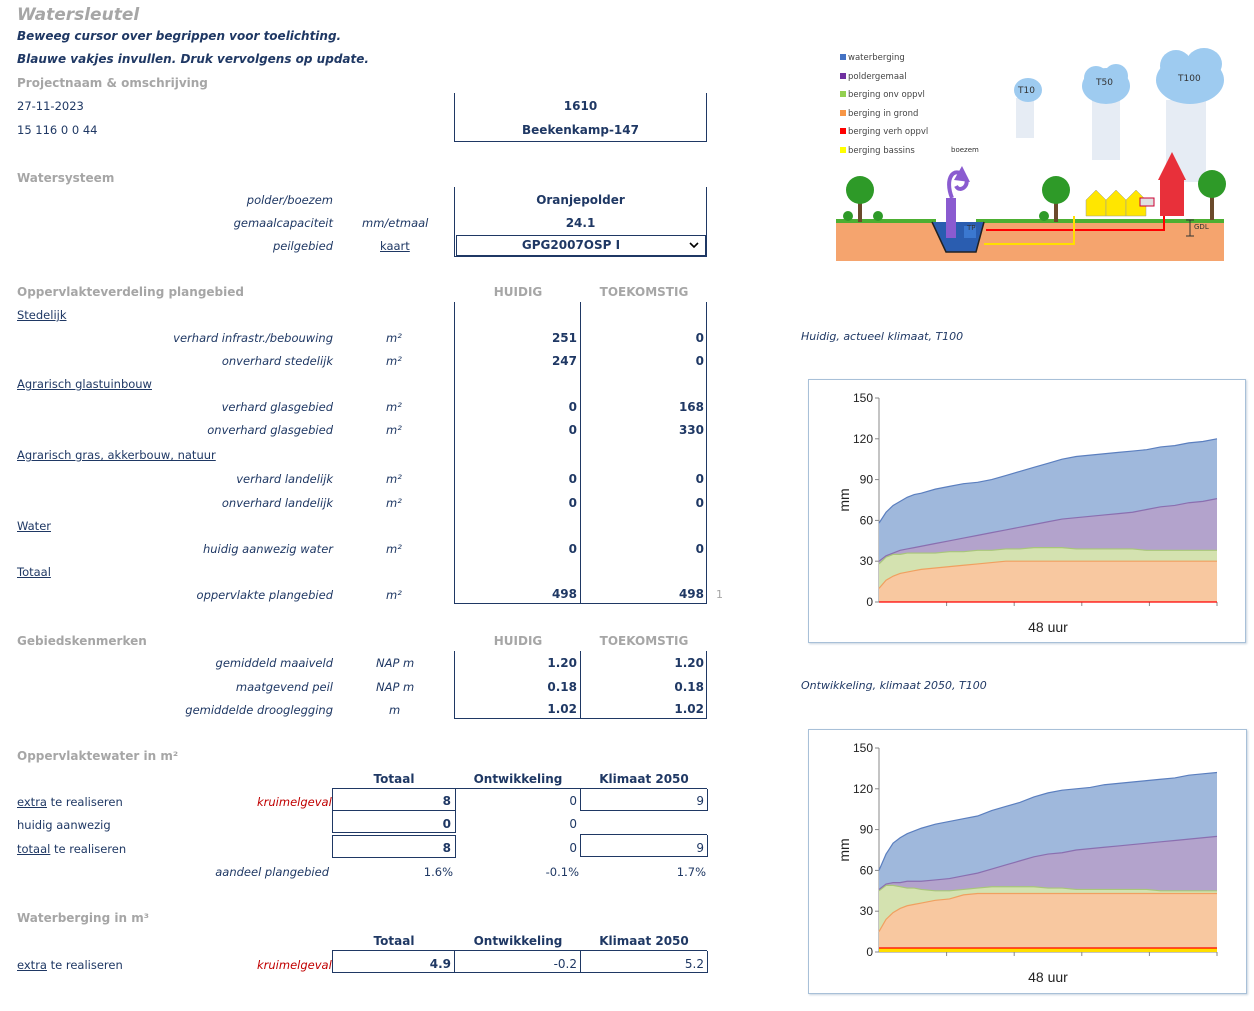  I want to click on kenm-row2-unit: NAP m, so click(395, 687).